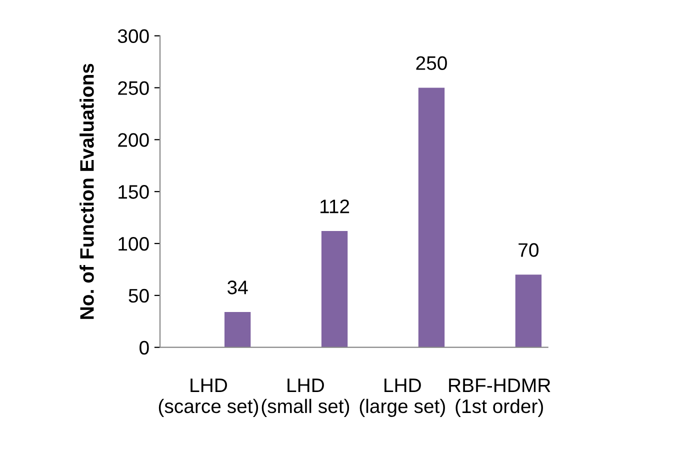  Describe the element at coordinates (238, 287) in the screenshot. I see `data-label: 34` at that location.